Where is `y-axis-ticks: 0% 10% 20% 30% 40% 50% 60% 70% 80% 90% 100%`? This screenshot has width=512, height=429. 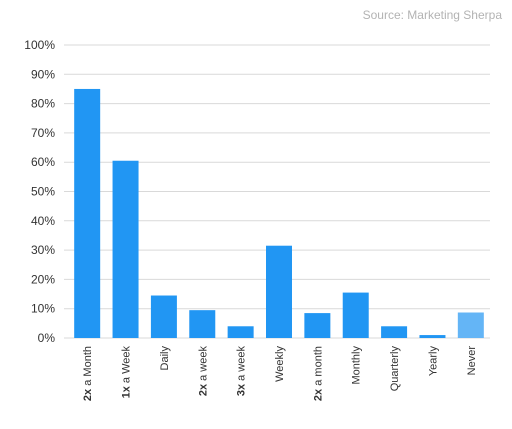 y-axis-ticks: 0% 10% 20% 30% 40% 50% 60% 70% 80% 90% 100% is located at coordinates (39, 191).